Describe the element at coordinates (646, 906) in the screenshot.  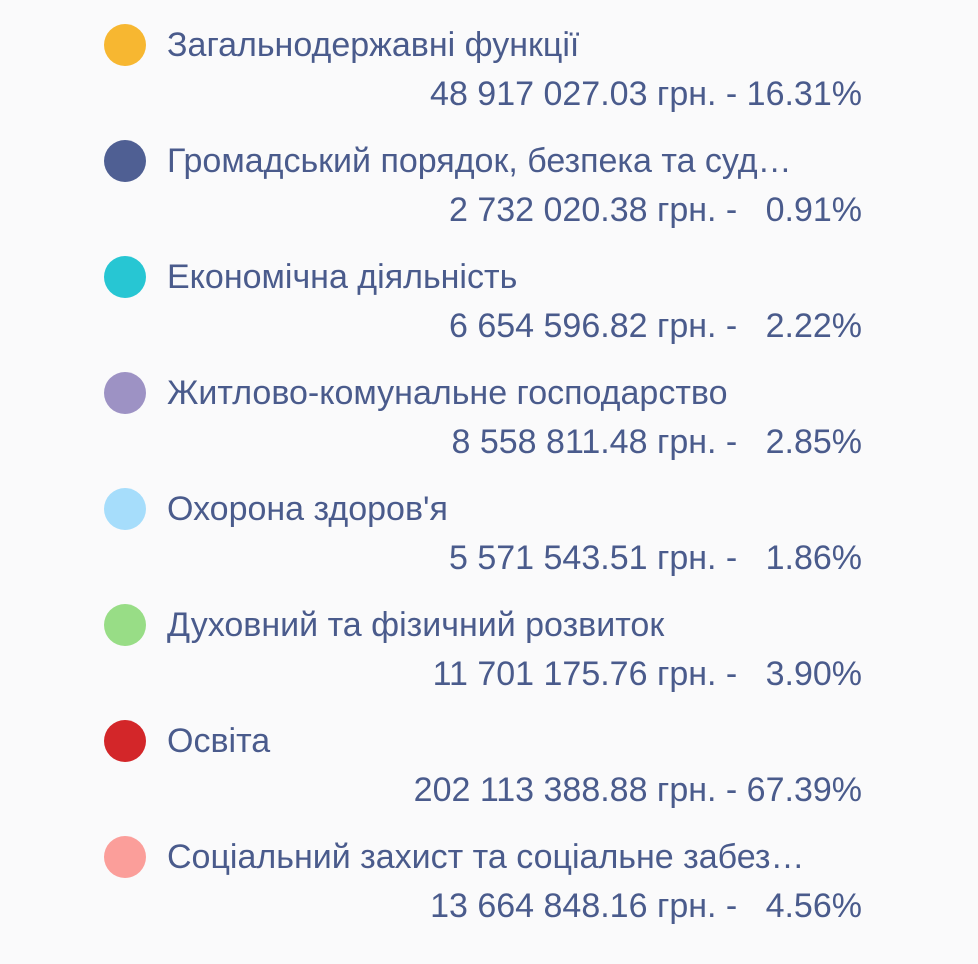
I see `legend-value: 13 664 848.16 грн. - 4.56%` at that location.